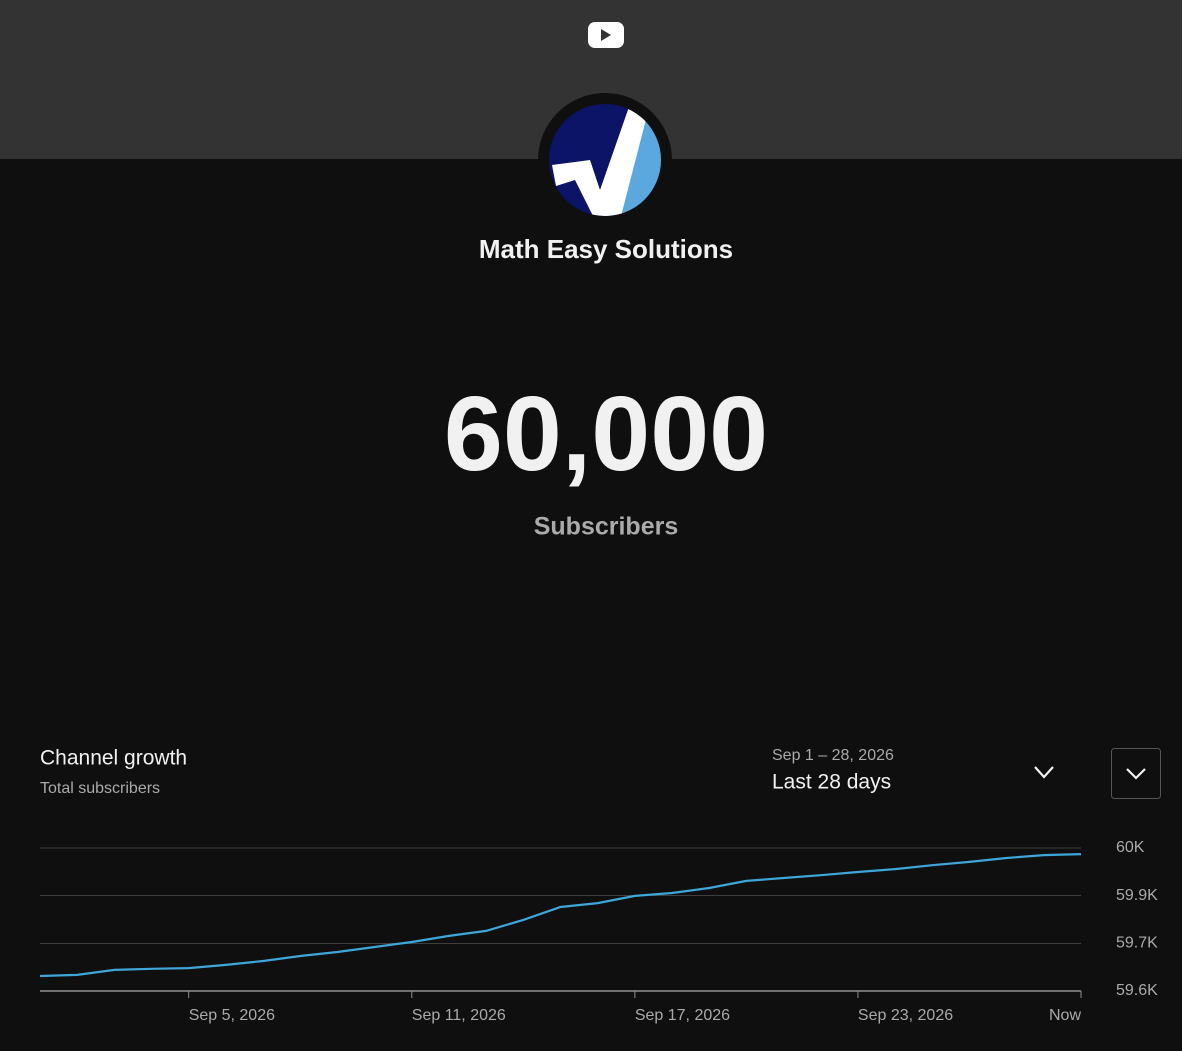 The height and width of the screenshot is (1051, 1182). Describe the element at coordinates (1136, 773) in the screenshot. I see `expand-button` at that location.